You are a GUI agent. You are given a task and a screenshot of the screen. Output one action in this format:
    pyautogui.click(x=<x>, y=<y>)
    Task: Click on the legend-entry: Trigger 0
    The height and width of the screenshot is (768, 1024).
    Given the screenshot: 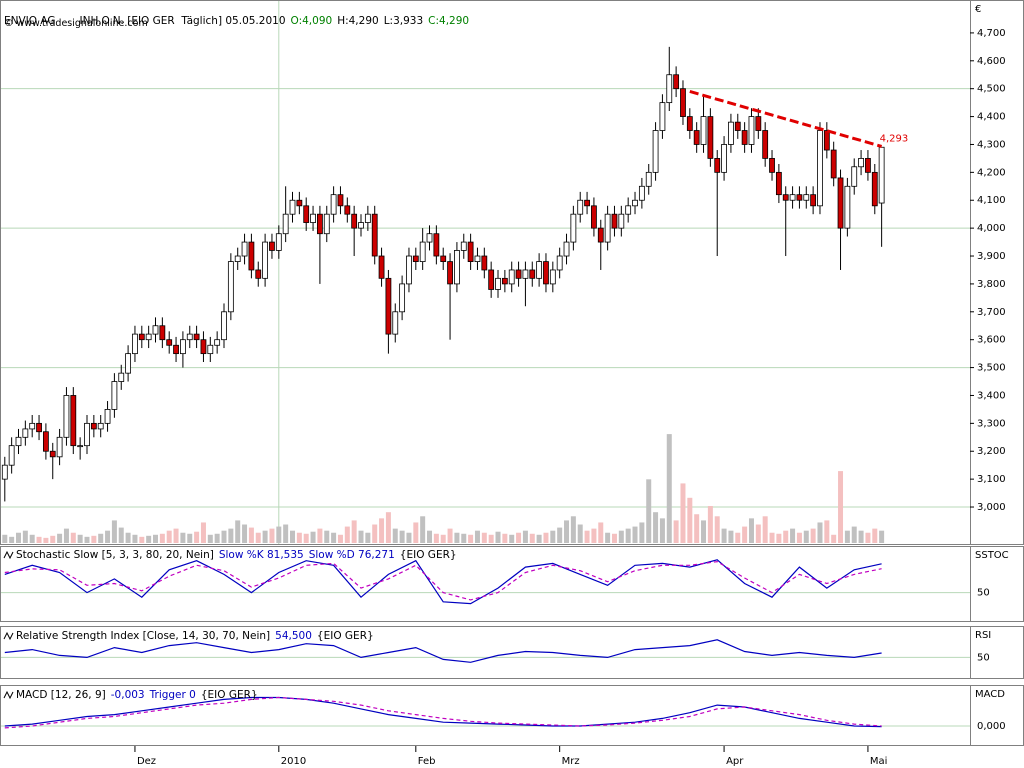 What is the action you would take?
    pyautogui.click(x=172, y=695)
    